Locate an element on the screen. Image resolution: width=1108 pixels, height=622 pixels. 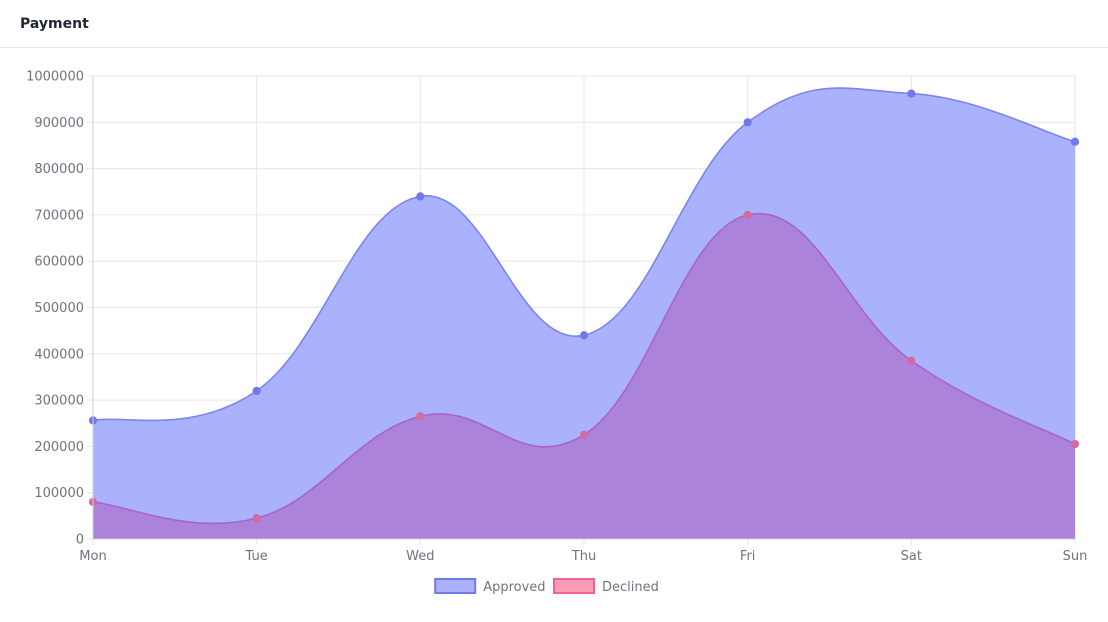
y-tick-label: 300000 is located at coordinates (59, 401).